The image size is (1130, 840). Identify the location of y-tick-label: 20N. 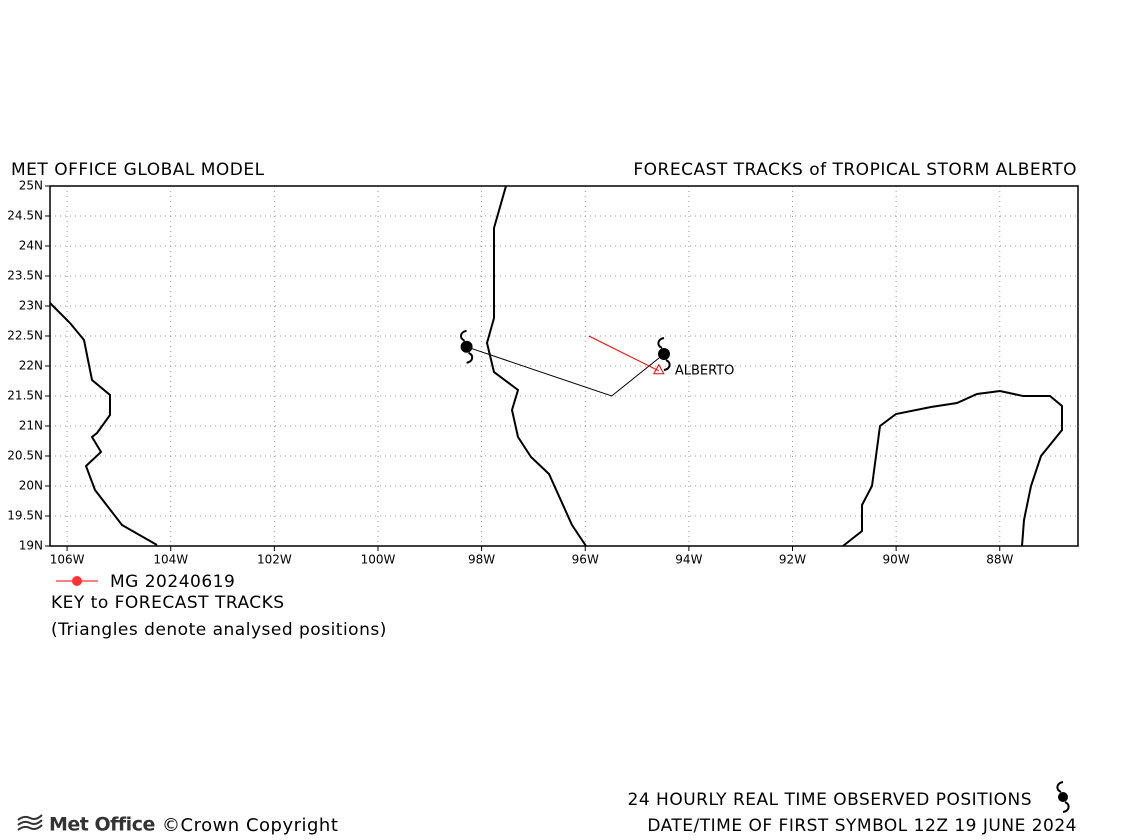
(31, 486).